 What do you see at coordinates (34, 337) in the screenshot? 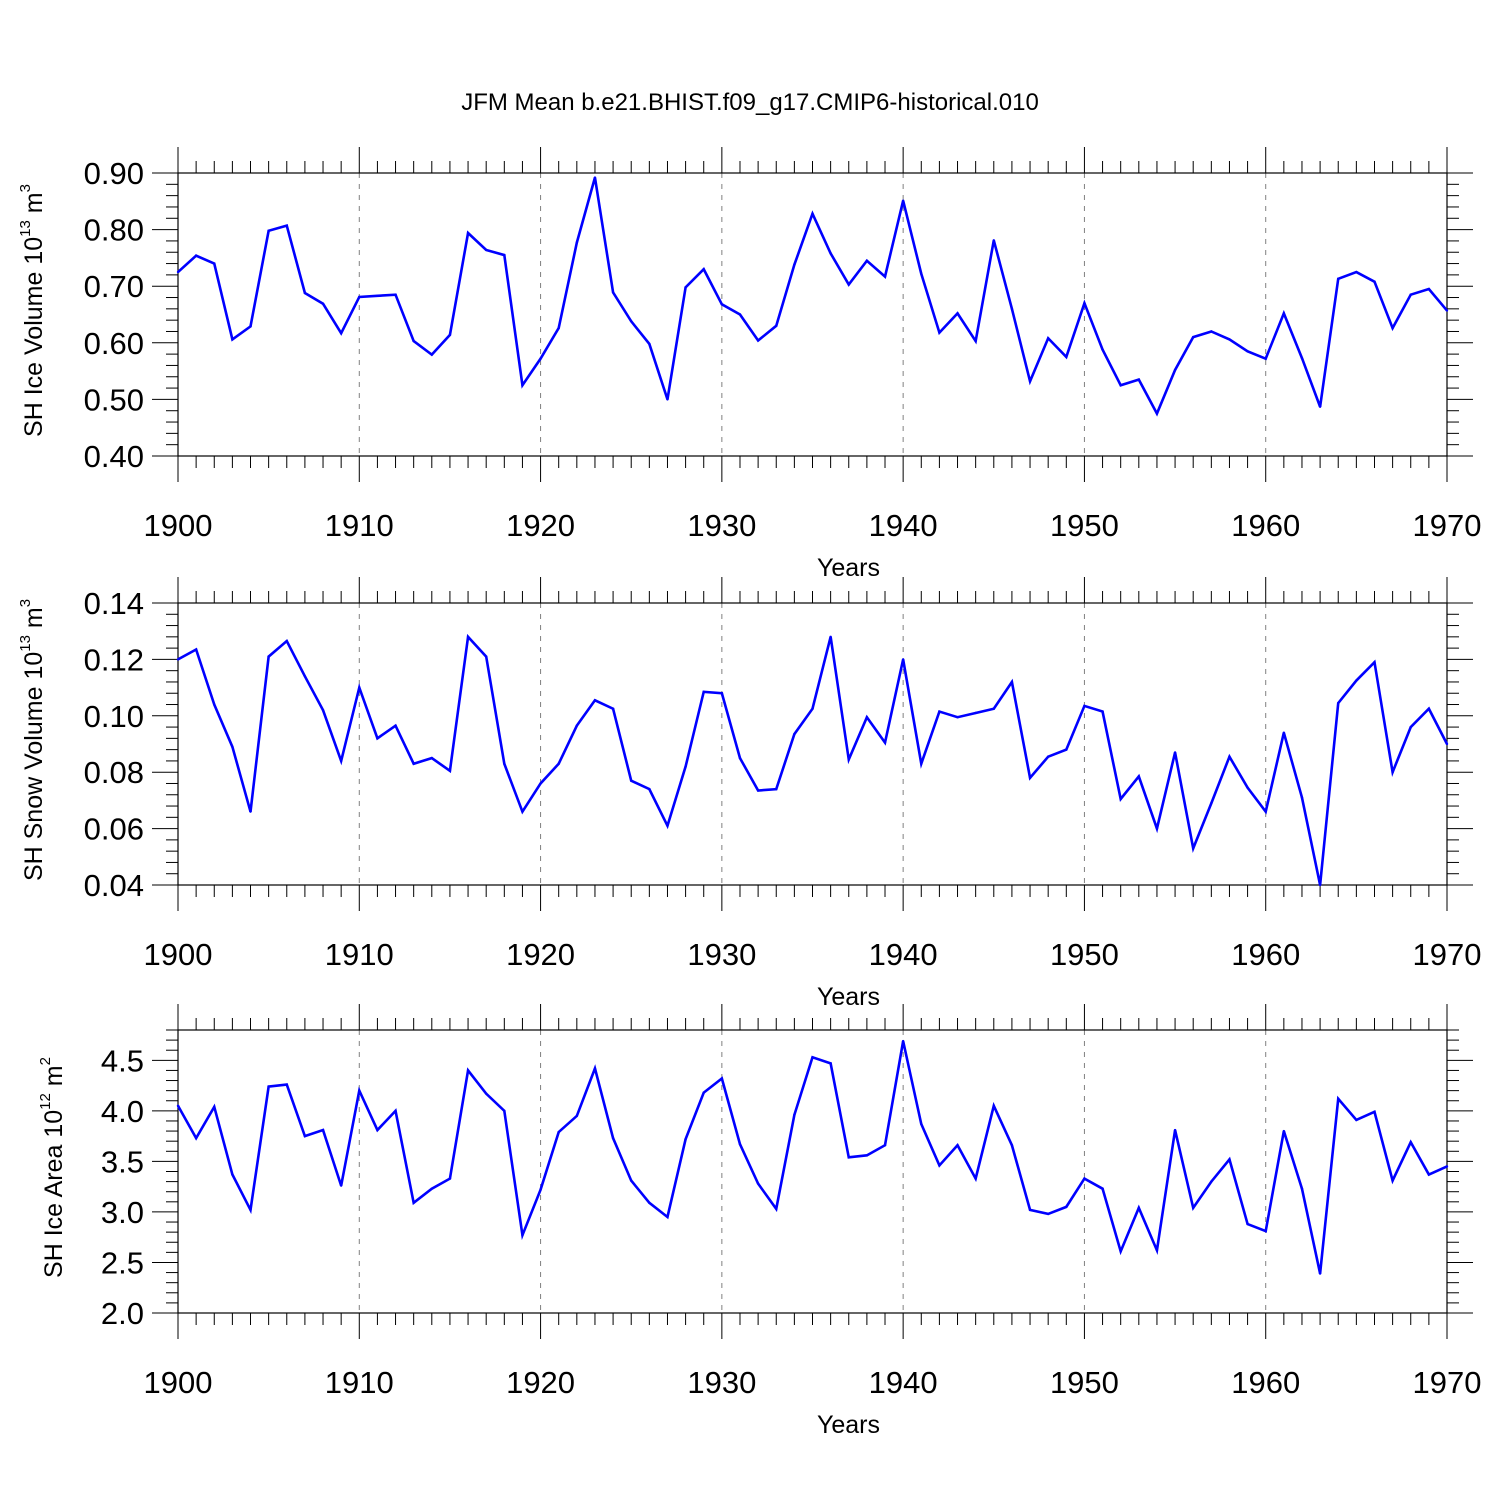
I see `y-axis-title-main: SH Ice Volume 10` at bounding box center [34, 337].